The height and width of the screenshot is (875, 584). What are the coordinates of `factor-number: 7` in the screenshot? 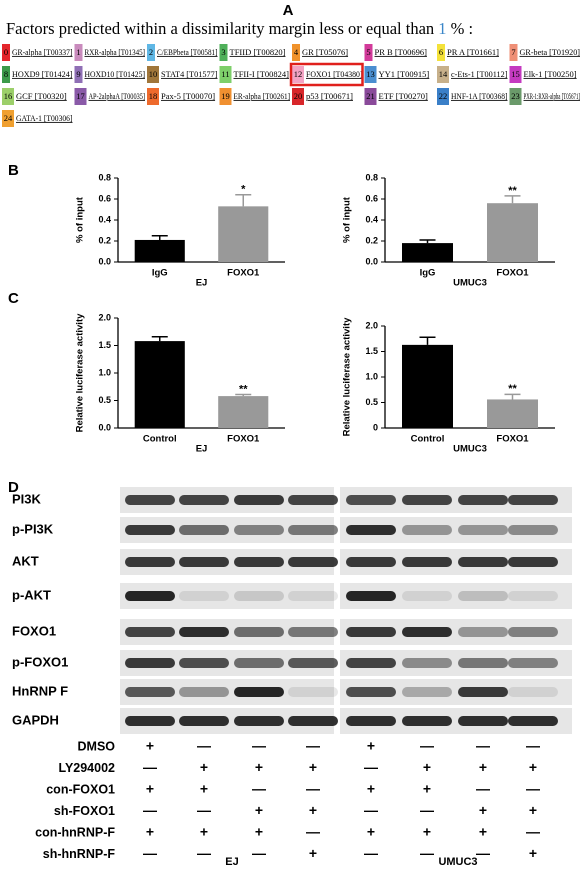 It's located at (513, 52).